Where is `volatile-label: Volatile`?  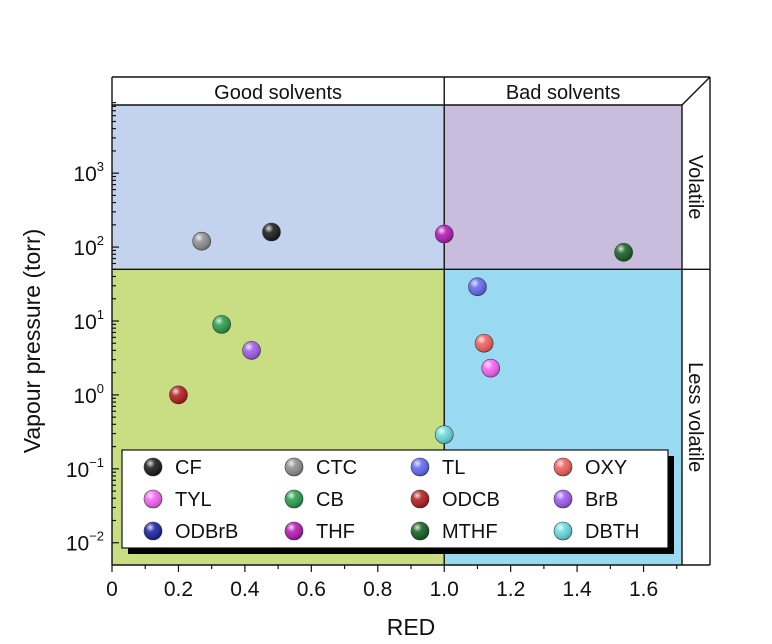
volatile-label: Volatile is located at coordinates (695, 187).